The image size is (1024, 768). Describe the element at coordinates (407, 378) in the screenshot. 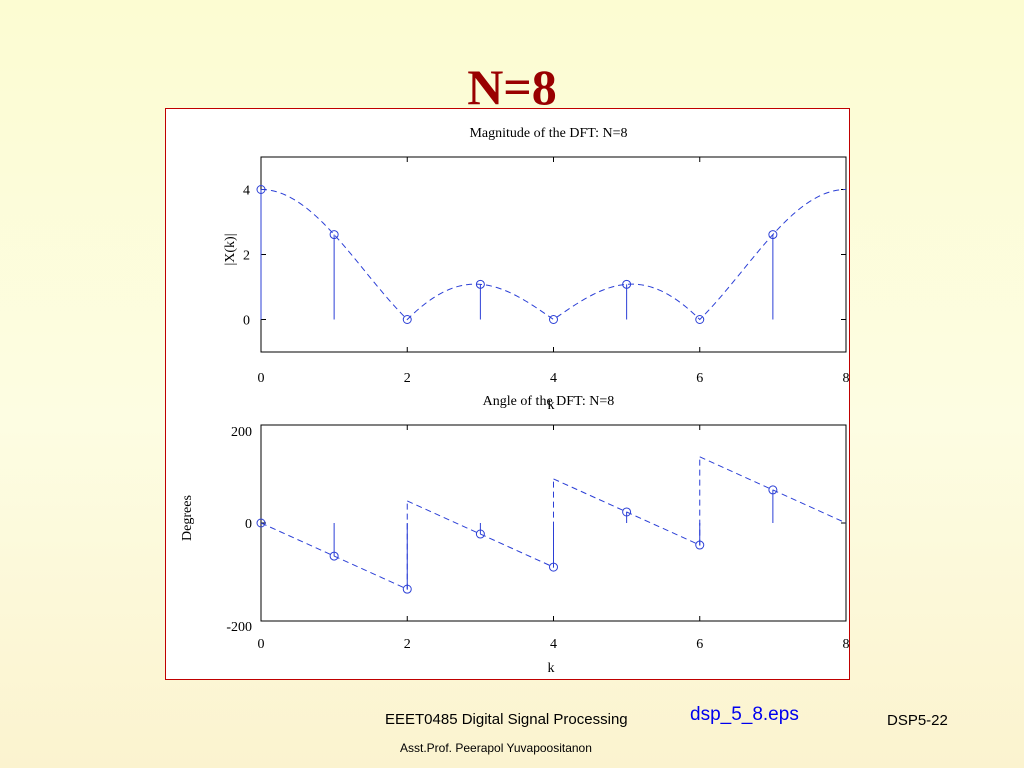

I see `magnitude-x-tick-label: 2` at that location.